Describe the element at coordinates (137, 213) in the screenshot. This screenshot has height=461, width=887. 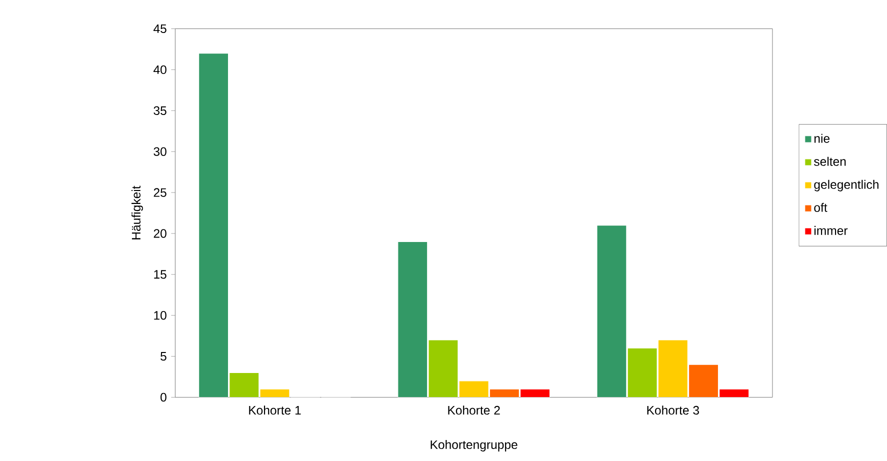
I see `y-axis-title: Häufigkeit` at that location.